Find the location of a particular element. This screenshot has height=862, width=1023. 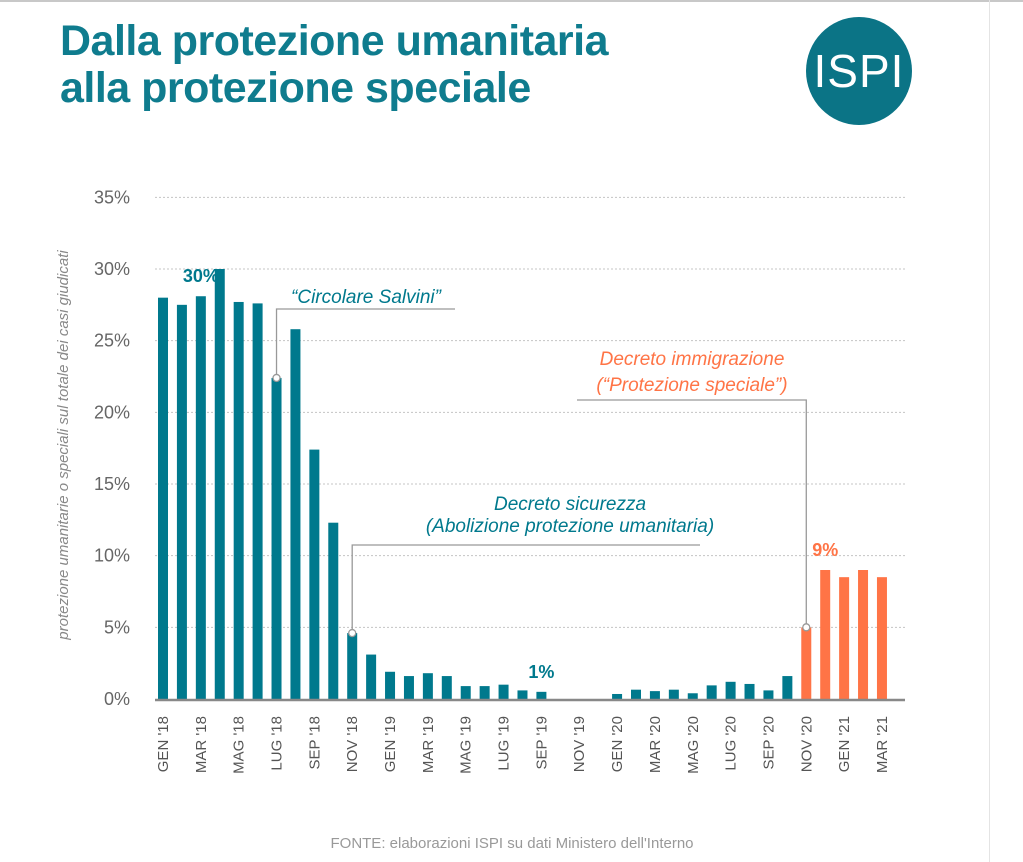

y-tick-labels: 0% 5% 10% 15% 20% 25% 30% 35% is located at coordinates (112, 448).